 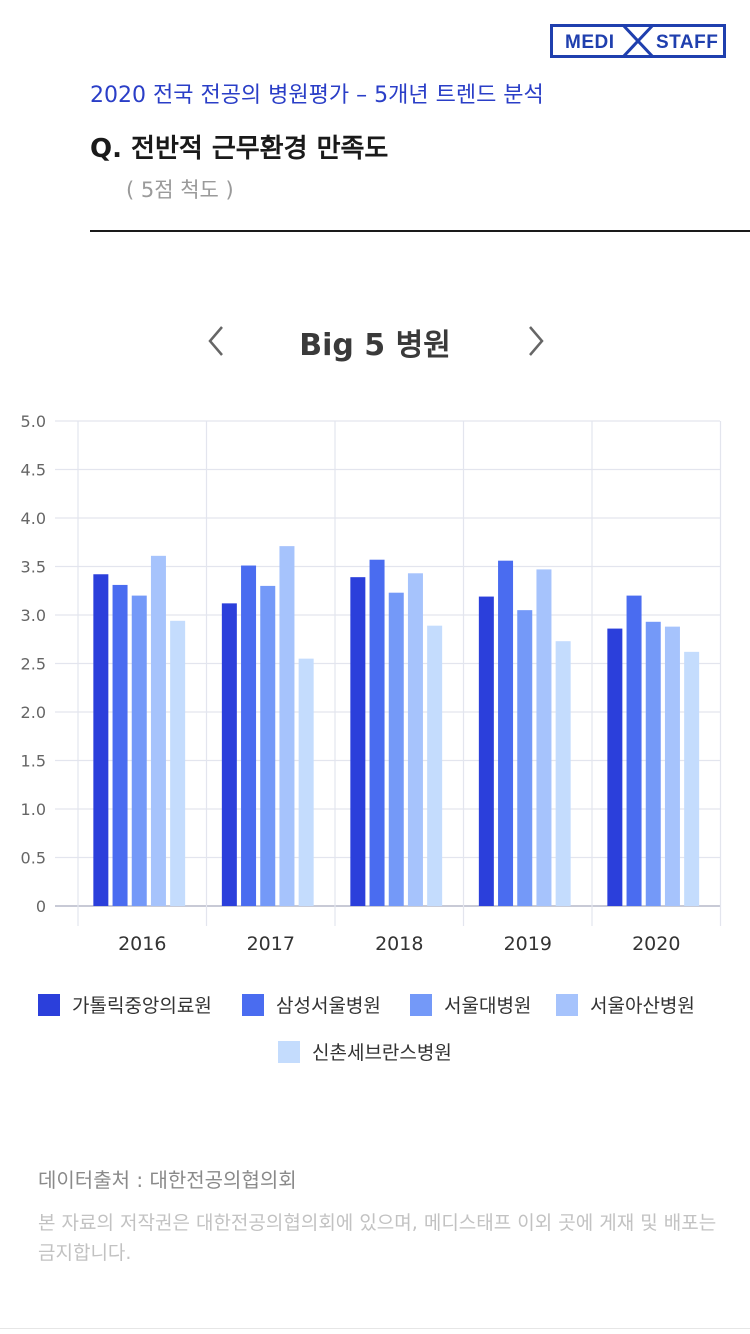 I want to click on y-tick-label: 1.5, so click(x=33, y=761).